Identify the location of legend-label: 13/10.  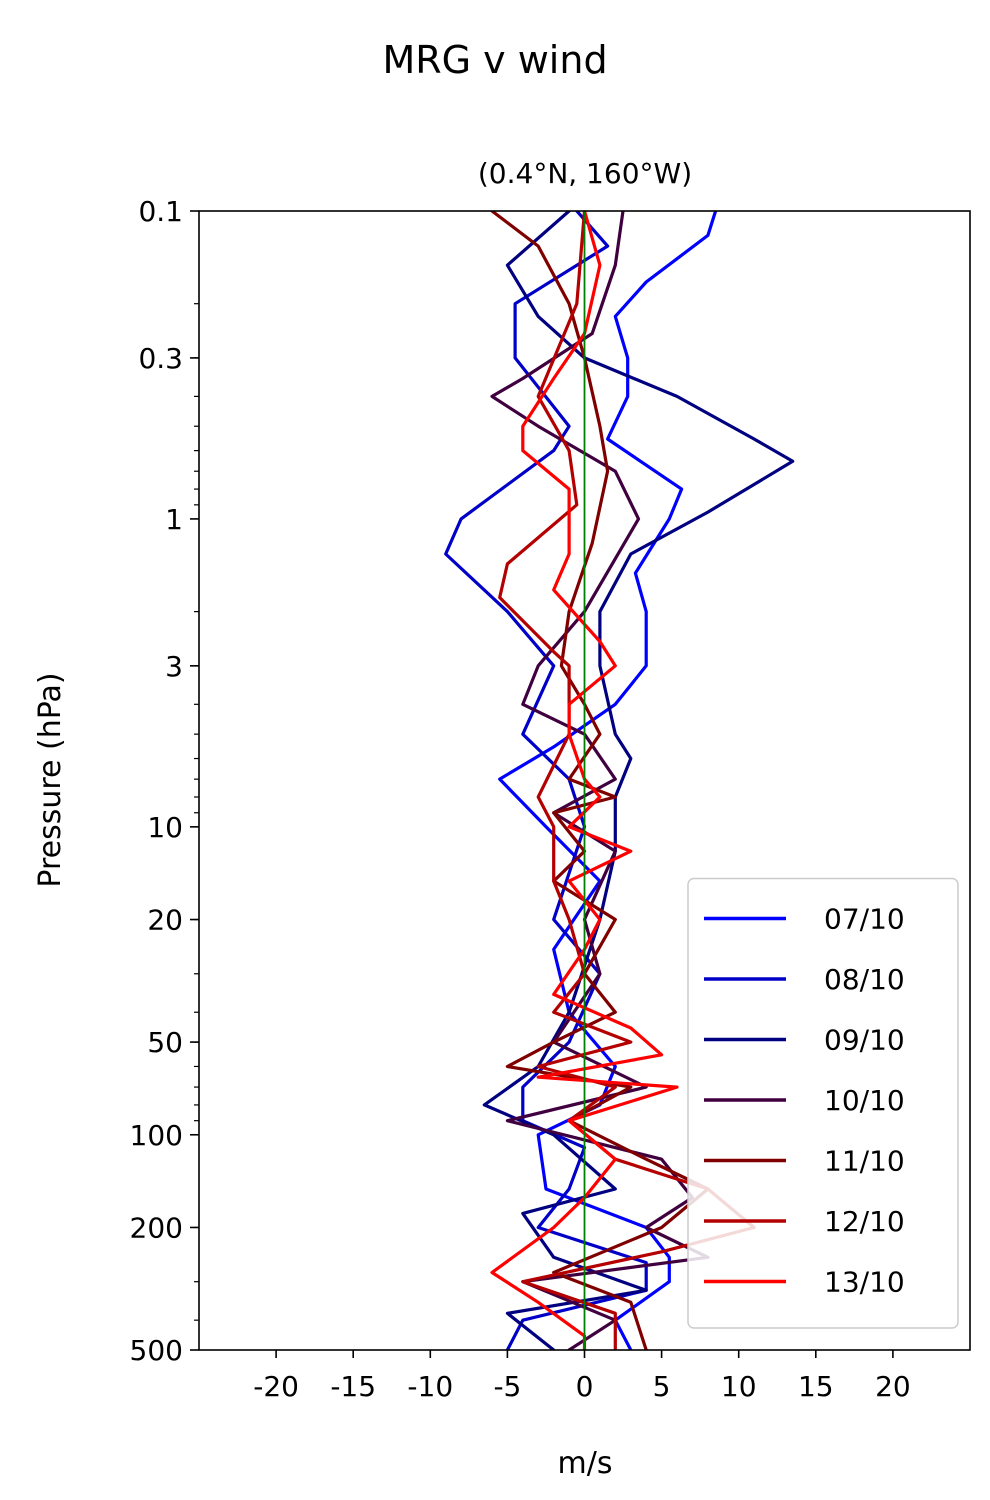
(864, 1282).